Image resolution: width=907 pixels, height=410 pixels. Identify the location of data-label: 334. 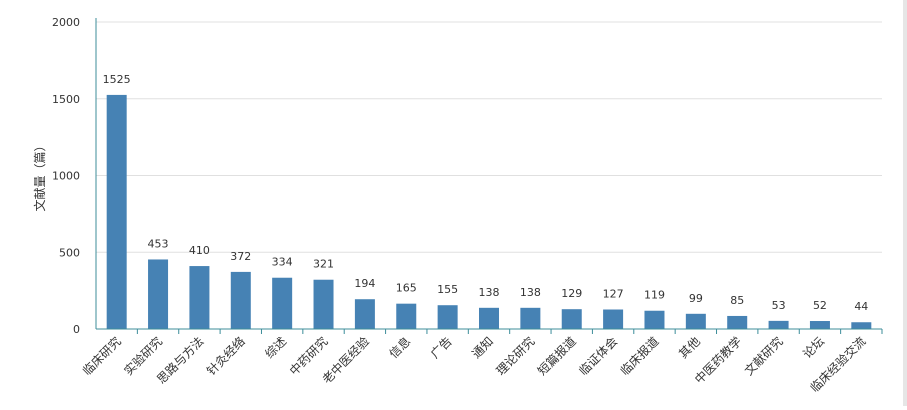
(282, 262).